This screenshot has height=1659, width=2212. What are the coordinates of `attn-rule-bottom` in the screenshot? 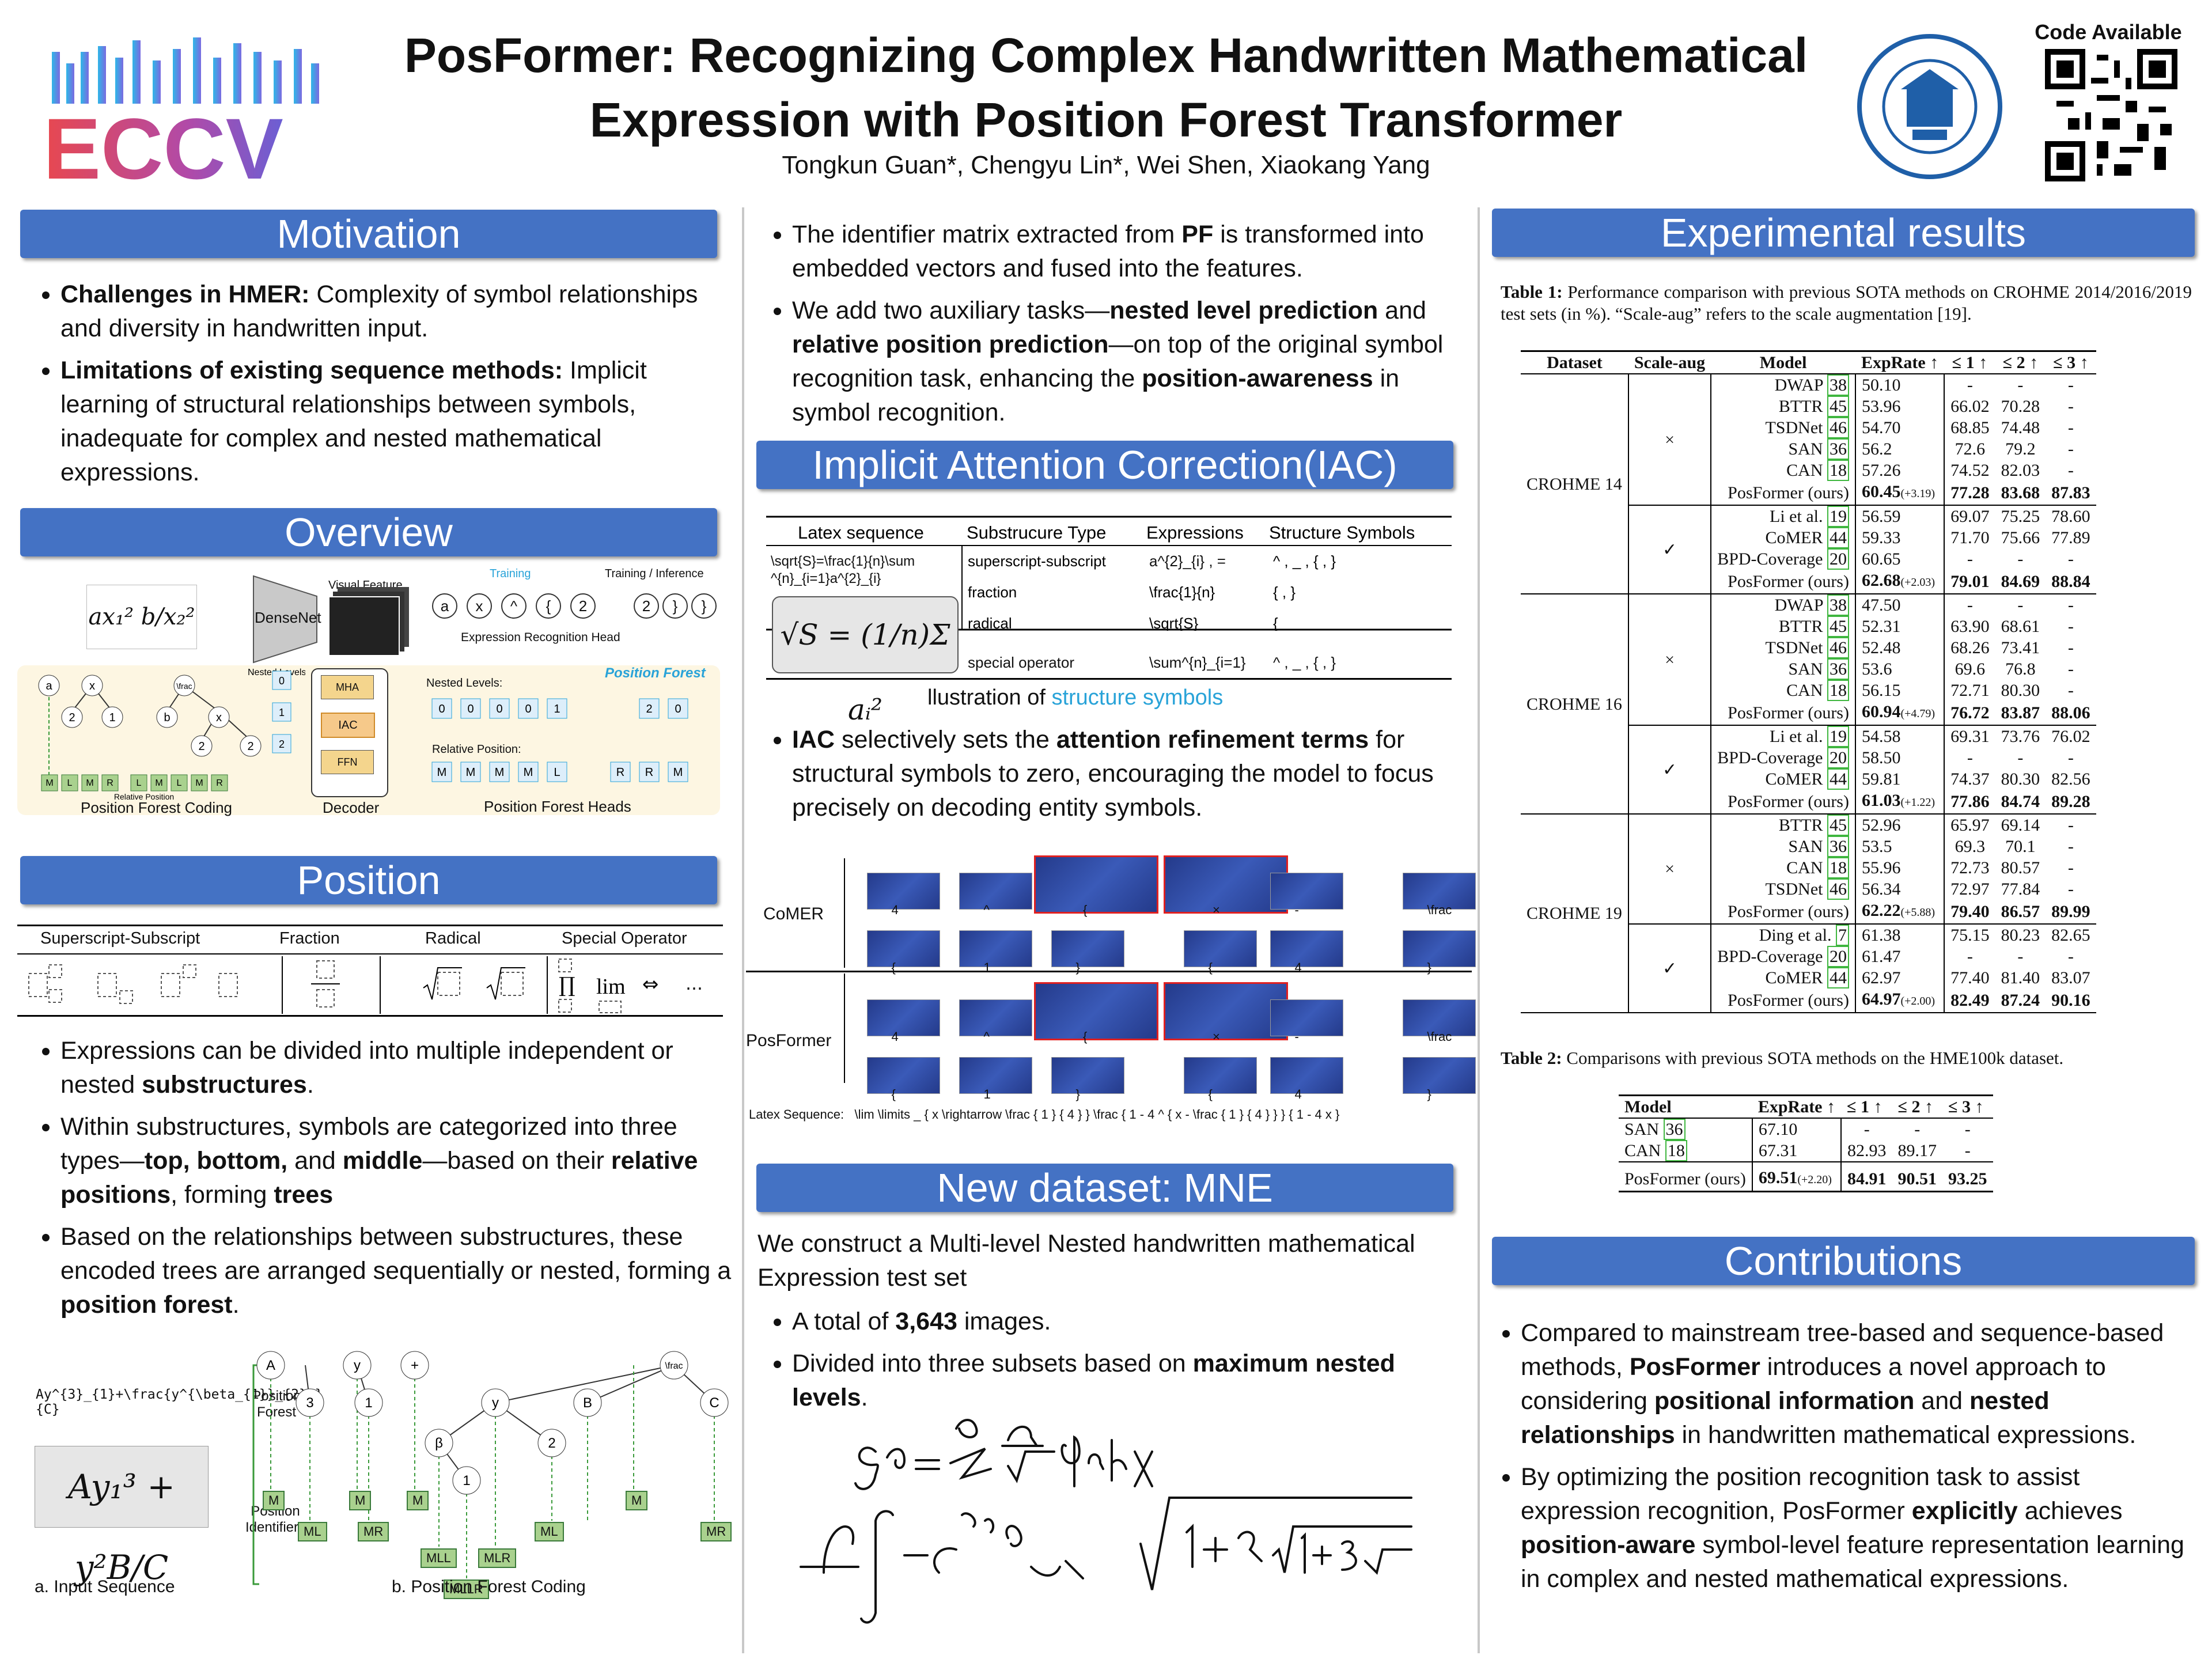 It's located at (844, 1028).